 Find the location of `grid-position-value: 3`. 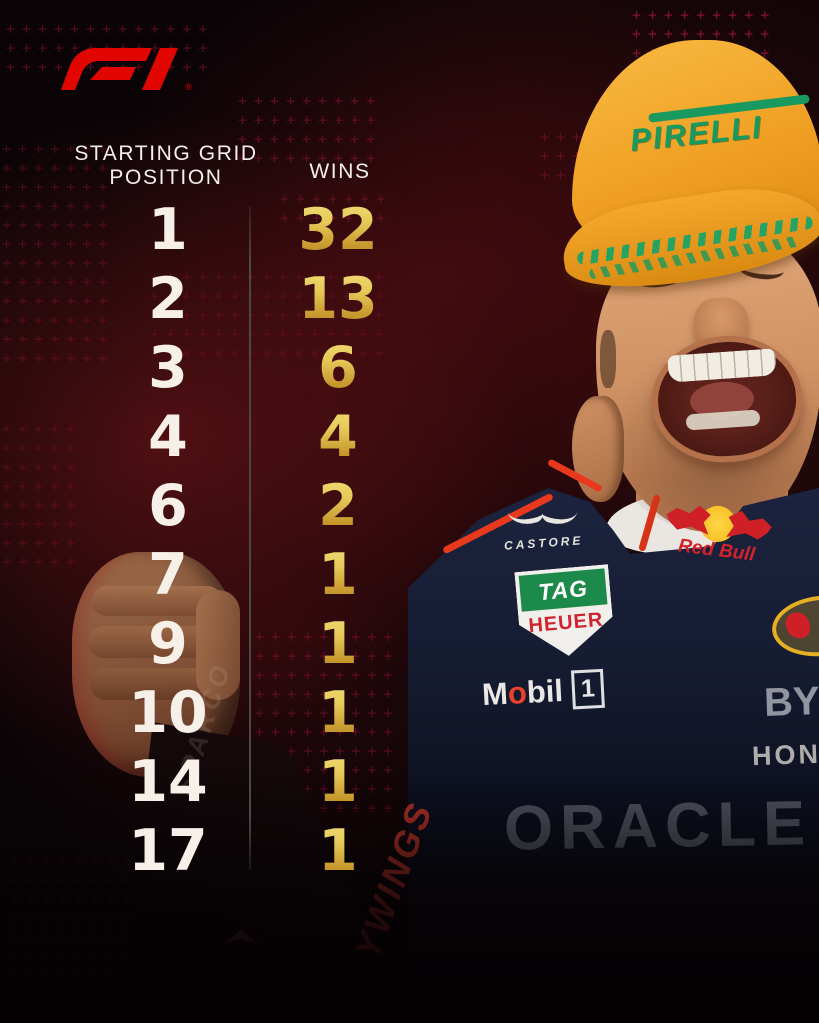

grid-position-value: 3 is located at coordinates (168, 368).